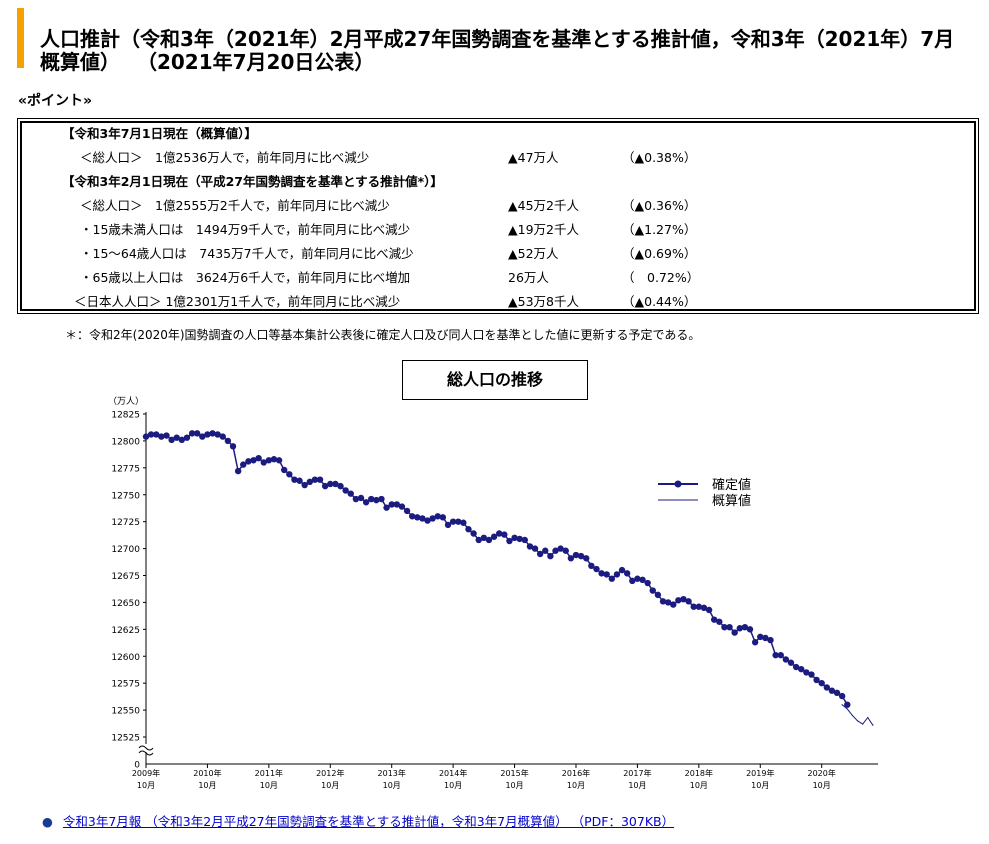  Describe the element at coordinates (659, 157) in the screenshot. I see `summary-row-pct: （▲0.38%）` at that location.